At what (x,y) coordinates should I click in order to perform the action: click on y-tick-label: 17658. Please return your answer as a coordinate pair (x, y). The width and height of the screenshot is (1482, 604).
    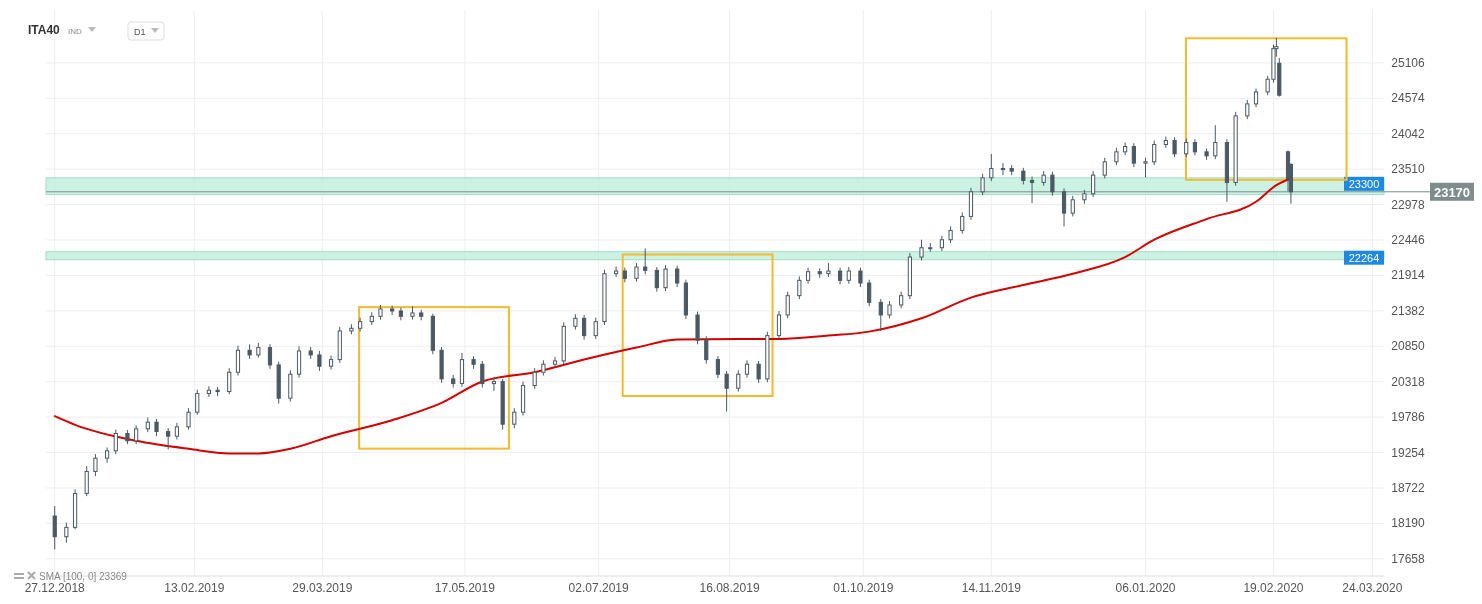
    Looking at the image, I should click on (1408, 558).